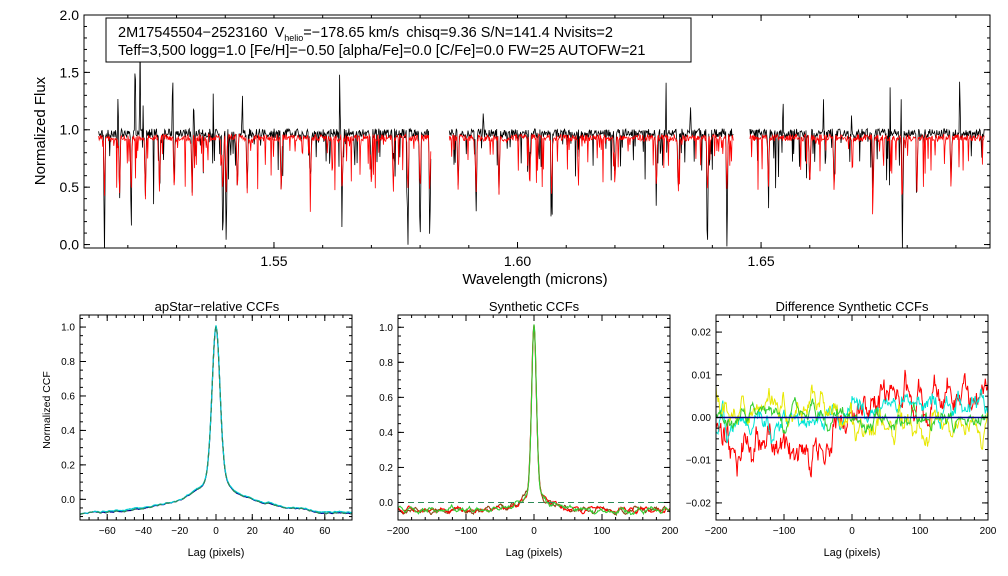 Image resolution: width=1008 pixels, height=576 pixels. What do you see at coordinates (193, 33) in the screenshot?
I see `star-id: 2M17545504−2523160` at bounding box center [193, 33].